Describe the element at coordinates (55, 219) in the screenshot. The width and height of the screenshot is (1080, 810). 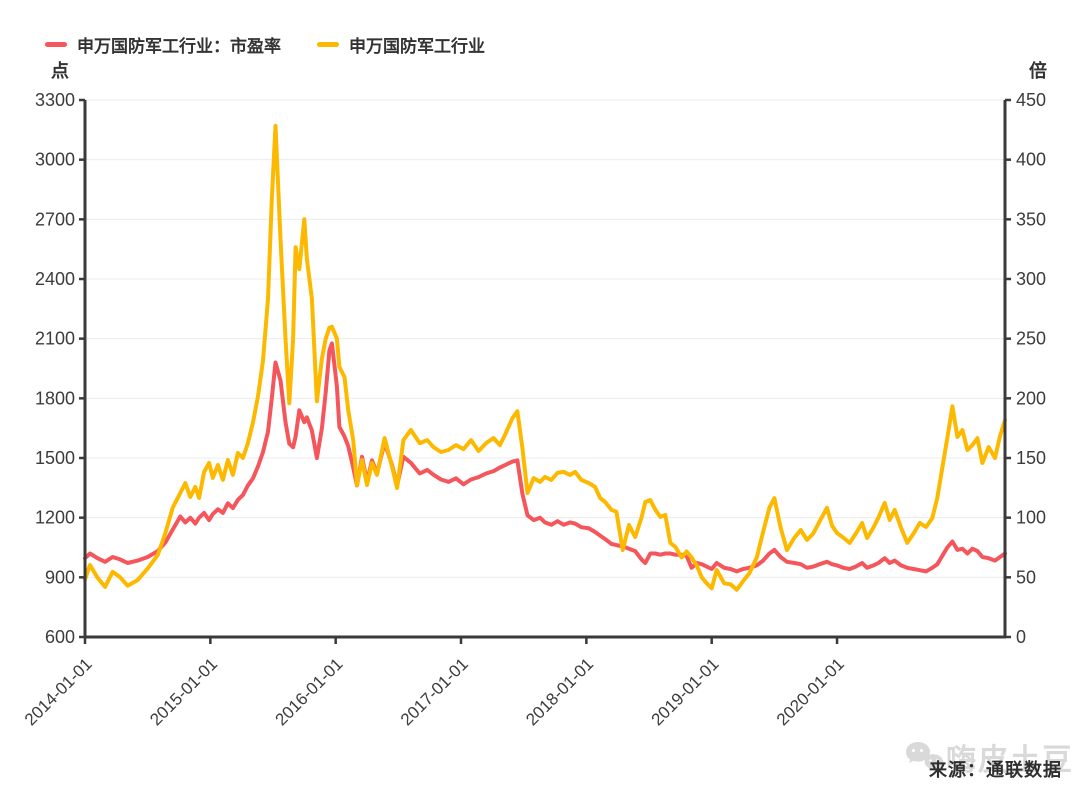
I see `left-tick-label: 2700` at that location.